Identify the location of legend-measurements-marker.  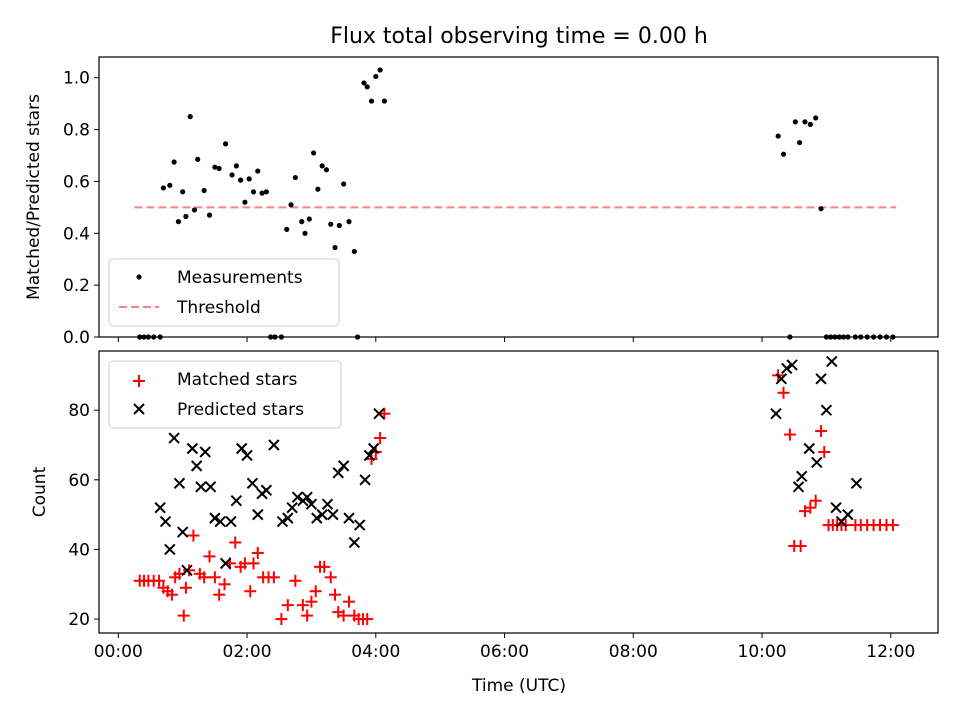
(139, 277).